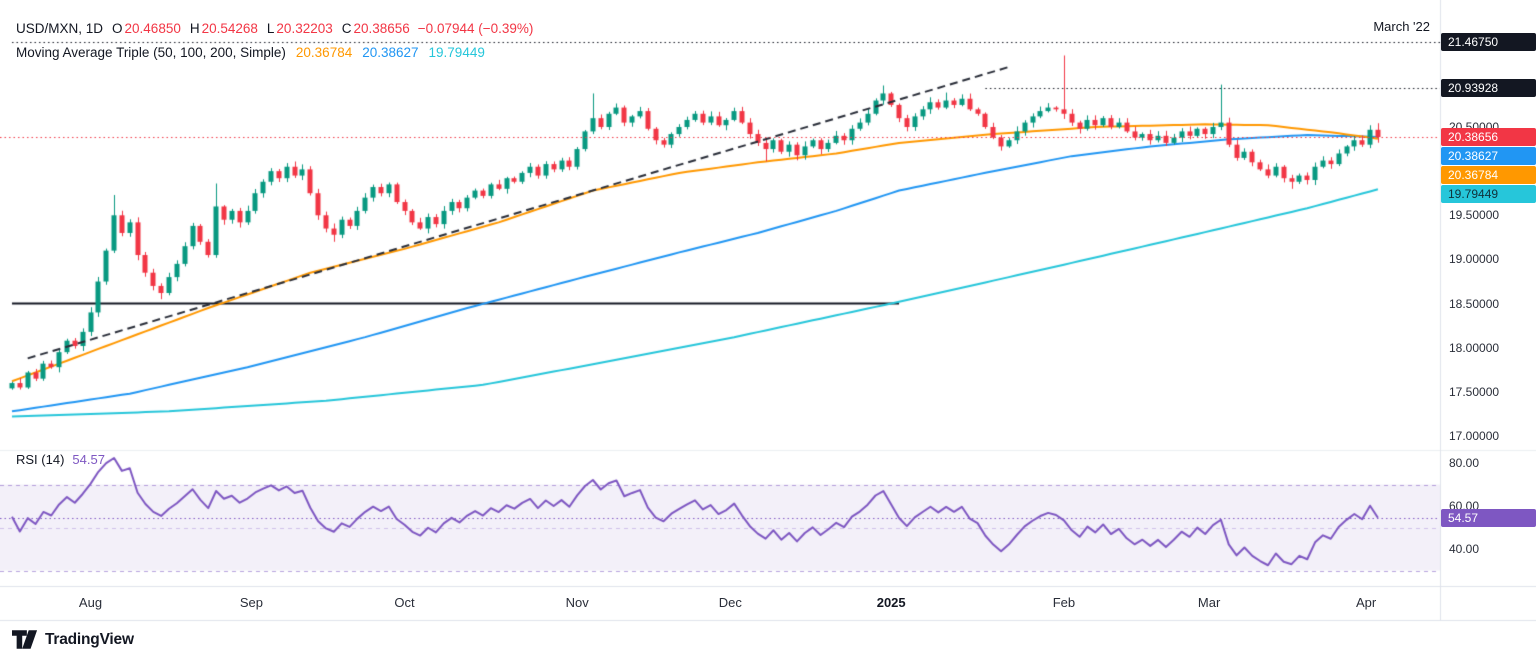  What do you see at coordinates (390, 52) in the screenshot?
I see `ma100-value: 20.38627` at bounding box center [390, 52].